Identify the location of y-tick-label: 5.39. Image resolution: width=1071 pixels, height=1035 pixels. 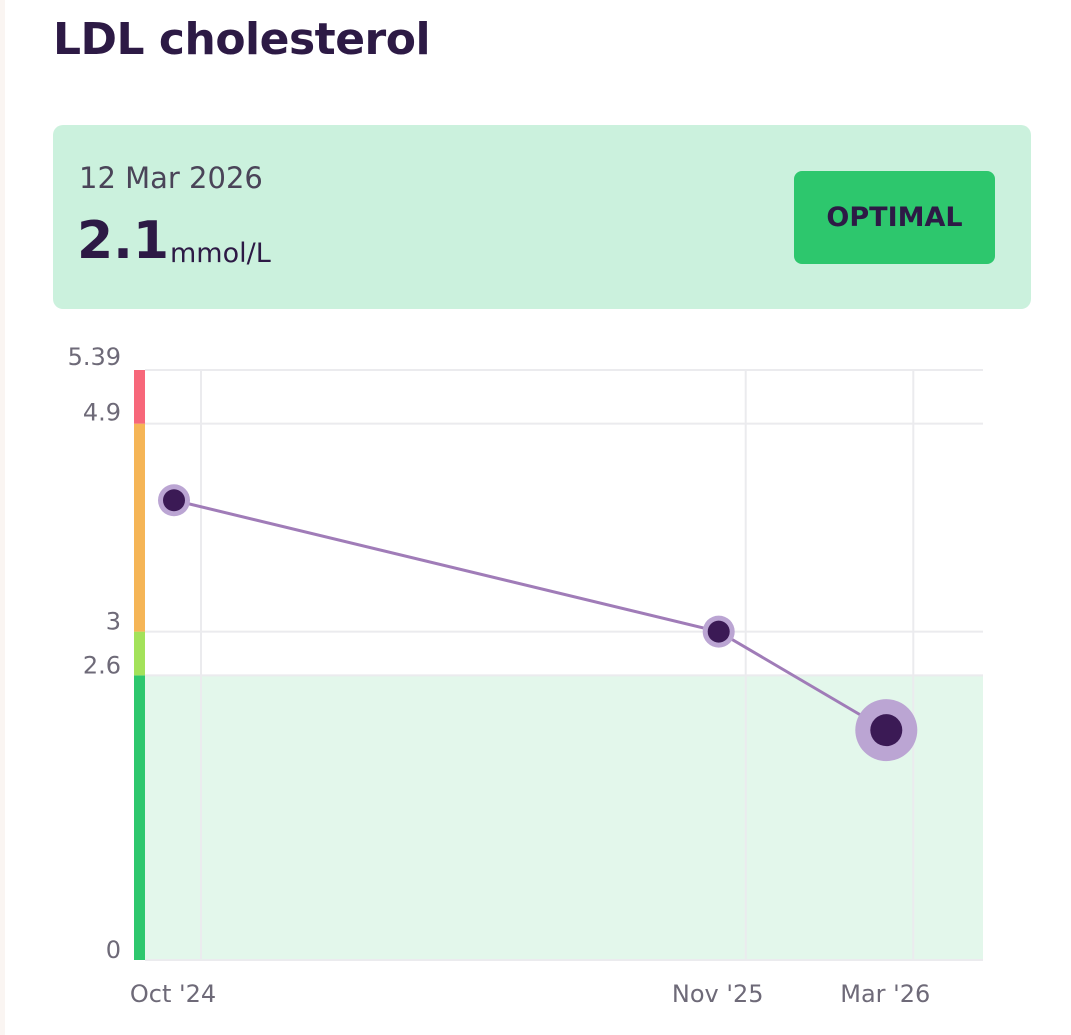
(94, 357).